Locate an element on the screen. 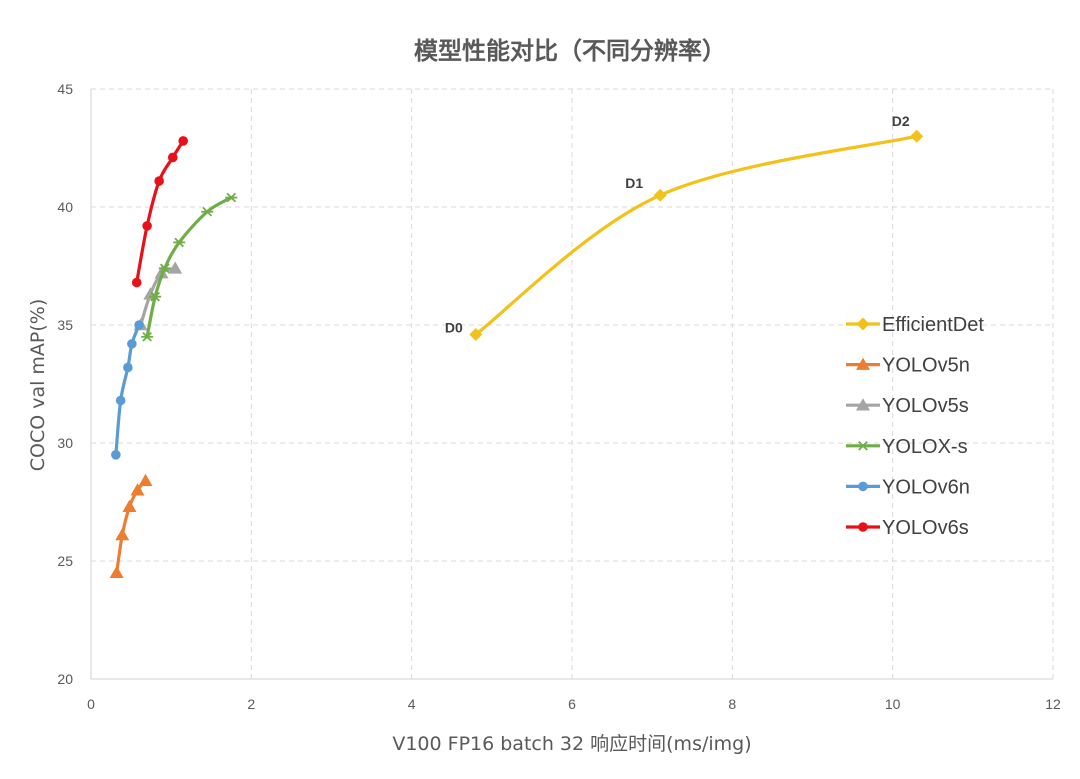 The image size is (1080, 779). point-labels: D0 D1 D2 is located at coordinates (677, 224).